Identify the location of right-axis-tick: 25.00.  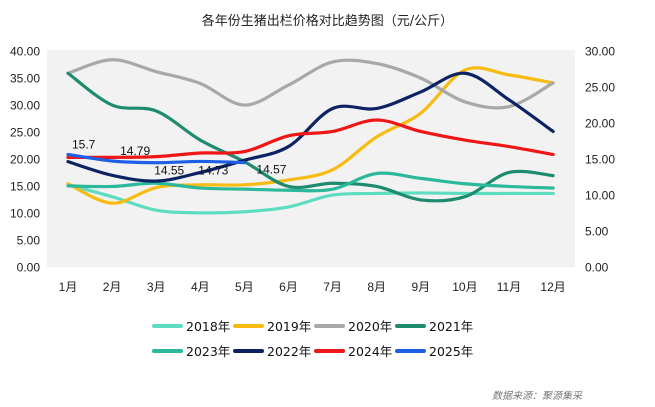
(600, 88).